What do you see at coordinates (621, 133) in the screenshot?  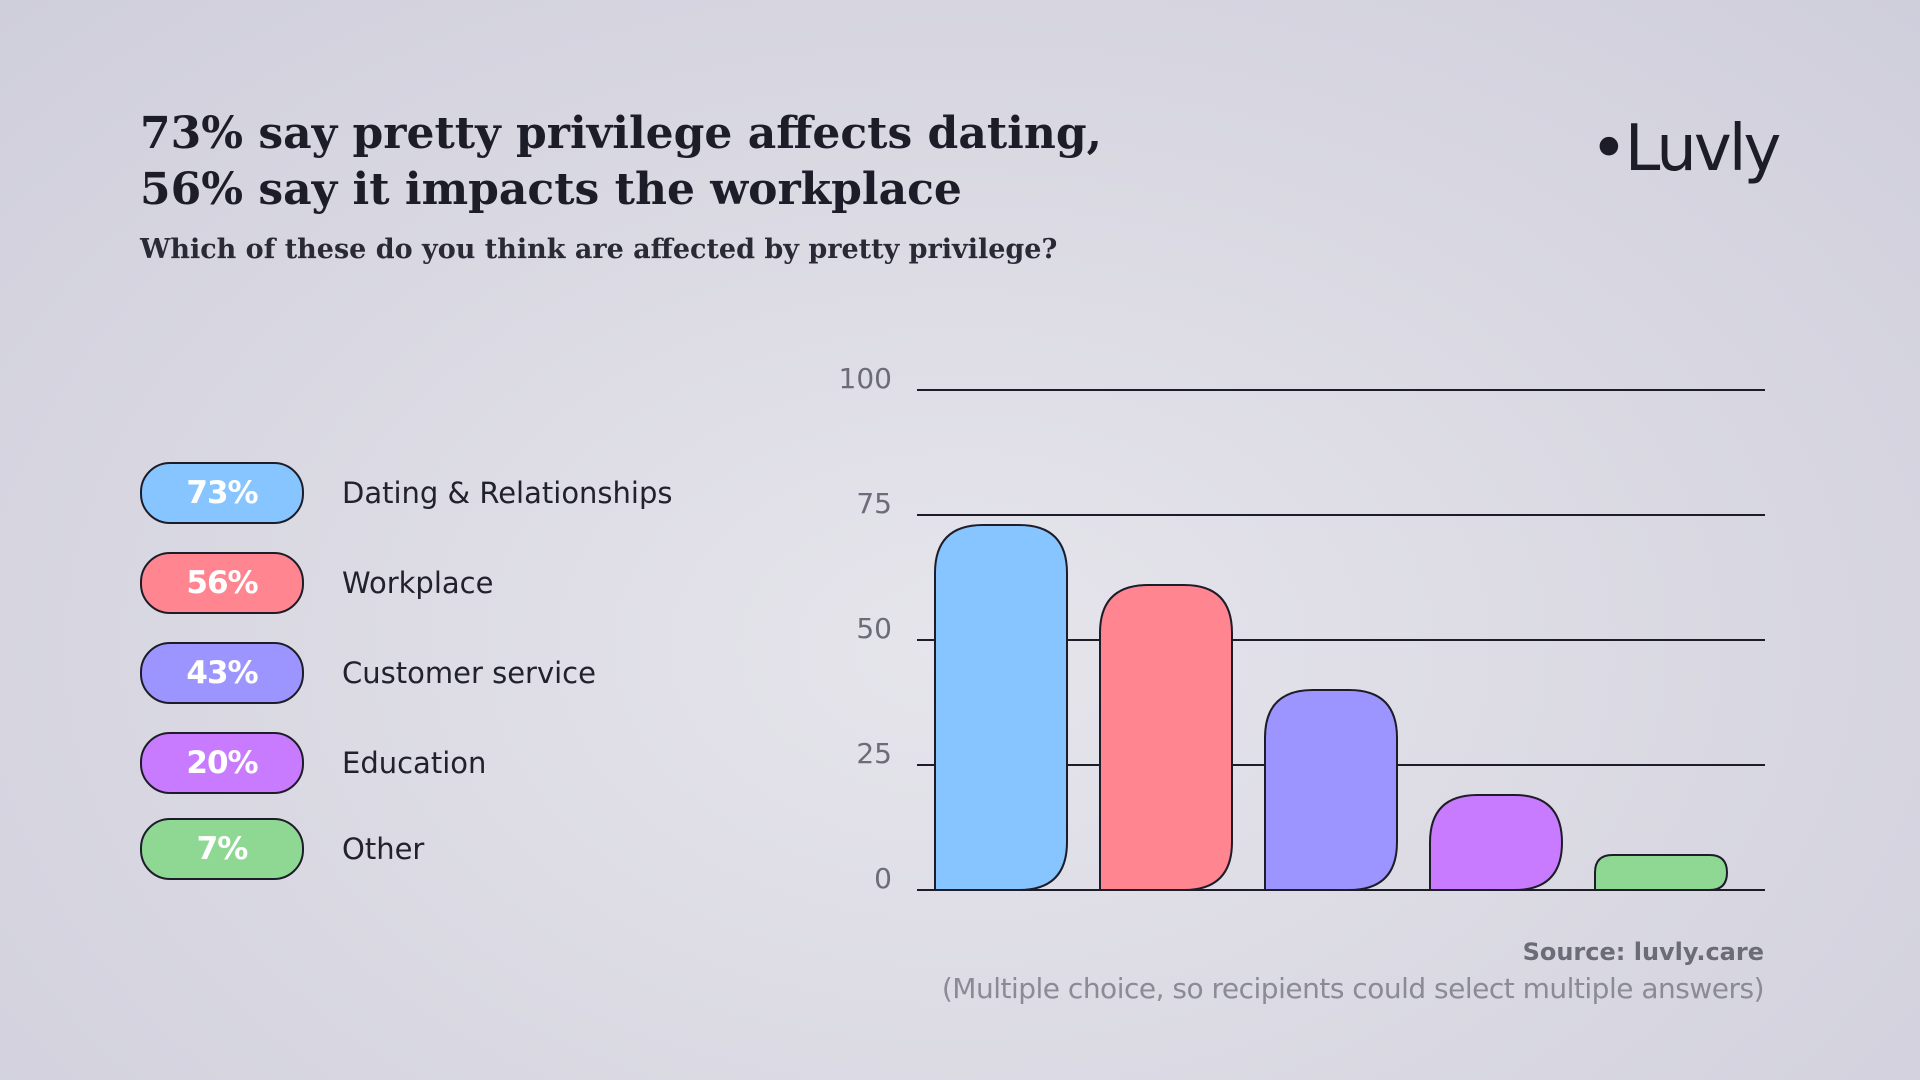 I see `title-line-1: 73% say pretty privilege affects dating,` at bounding box center [621, 133].